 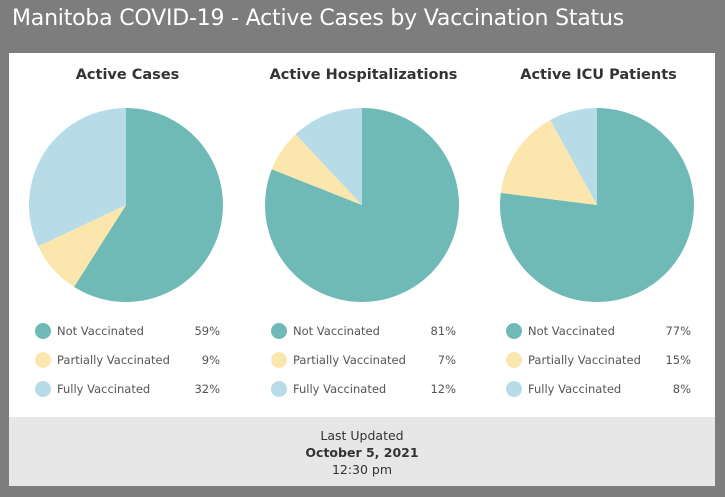 I want to click on legend-item-not-vaccinated: Not Vaccinated 81%, so click(x=363, y=332).